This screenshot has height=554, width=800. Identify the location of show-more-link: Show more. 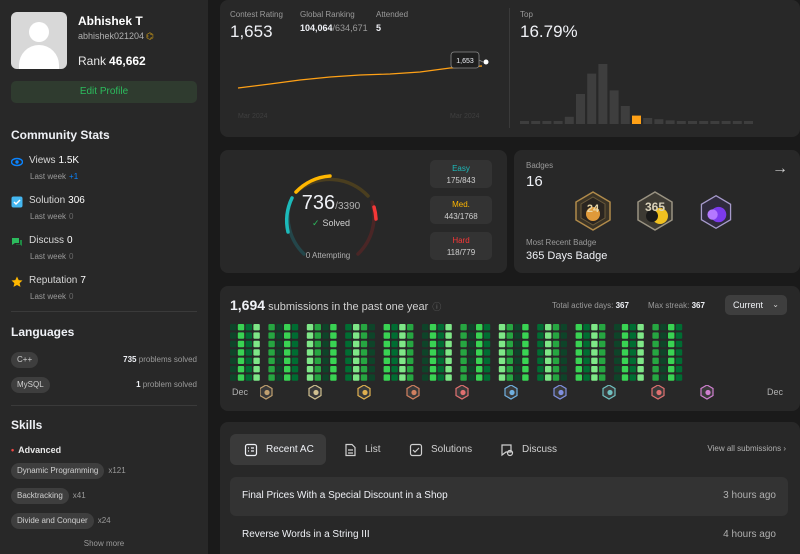
(104, 543).